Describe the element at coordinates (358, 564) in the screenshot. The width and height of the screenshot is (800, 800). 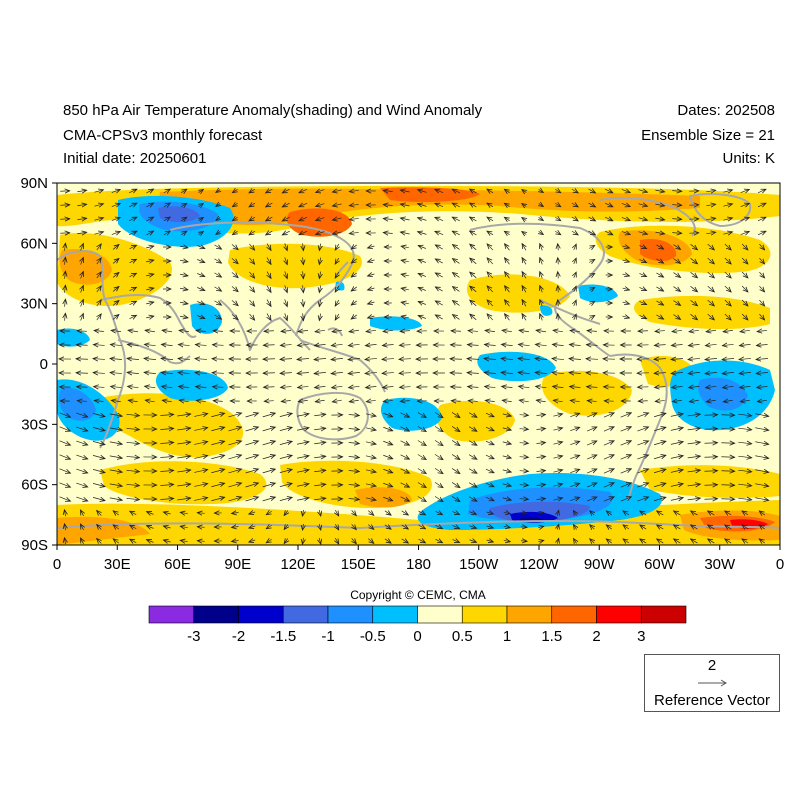
I see `lon-tick-label: 150E` at that location.